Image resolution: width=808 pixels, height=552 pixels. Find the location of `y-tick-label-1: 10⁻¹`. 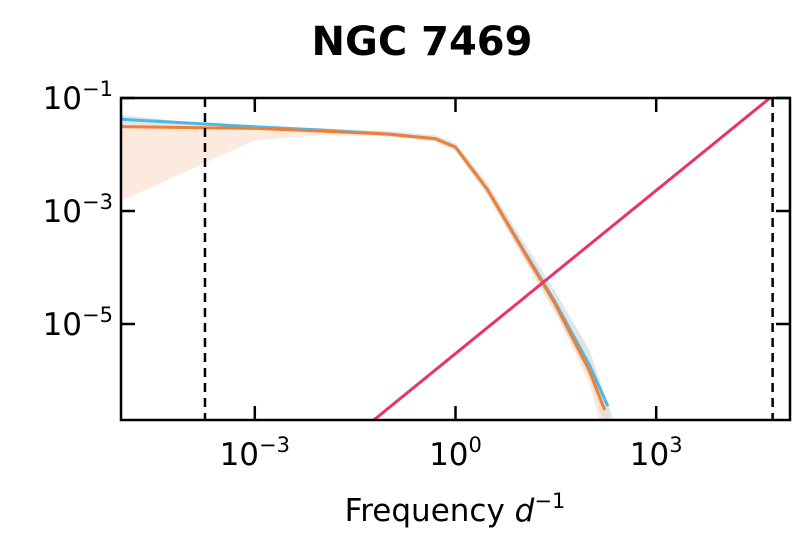

y-tick-label-1: 10⁻¹ is located at coordinates (78, 97).